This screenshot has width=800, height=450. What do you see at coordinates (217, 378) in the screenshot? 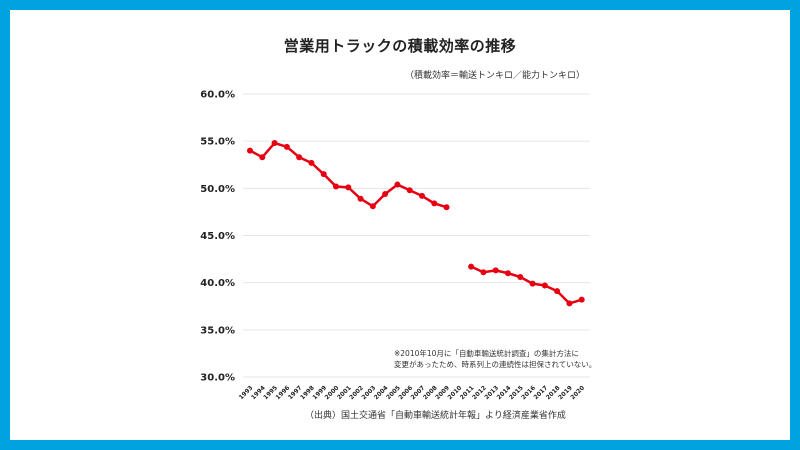
I see `y-tick-label: 30.0%` at bounding box center [217, 378].